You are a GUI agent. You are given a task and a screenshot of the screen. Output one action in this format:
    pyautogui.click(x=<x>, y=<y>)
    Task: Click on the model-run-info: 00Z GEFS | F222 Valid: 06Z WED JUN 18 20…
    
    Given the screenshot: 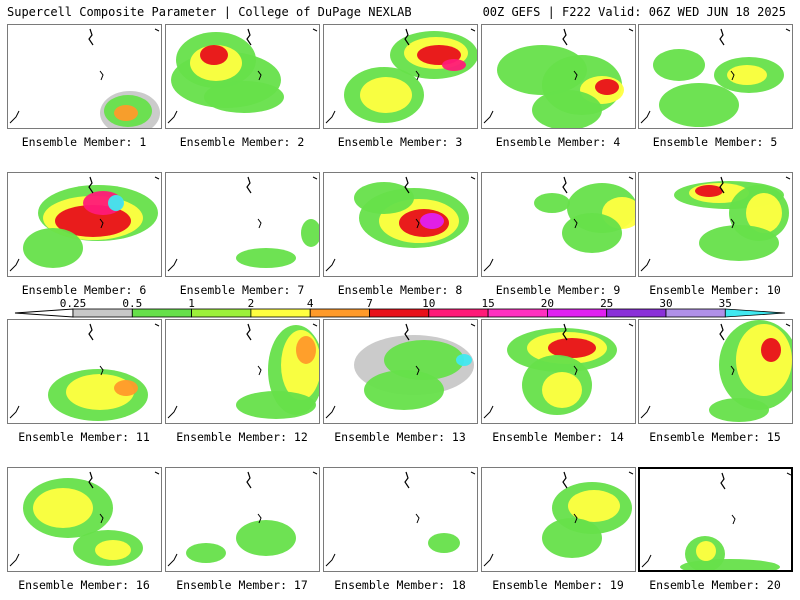 What is the action you would take?
    pyautogui.click(x=634, y=12)
    